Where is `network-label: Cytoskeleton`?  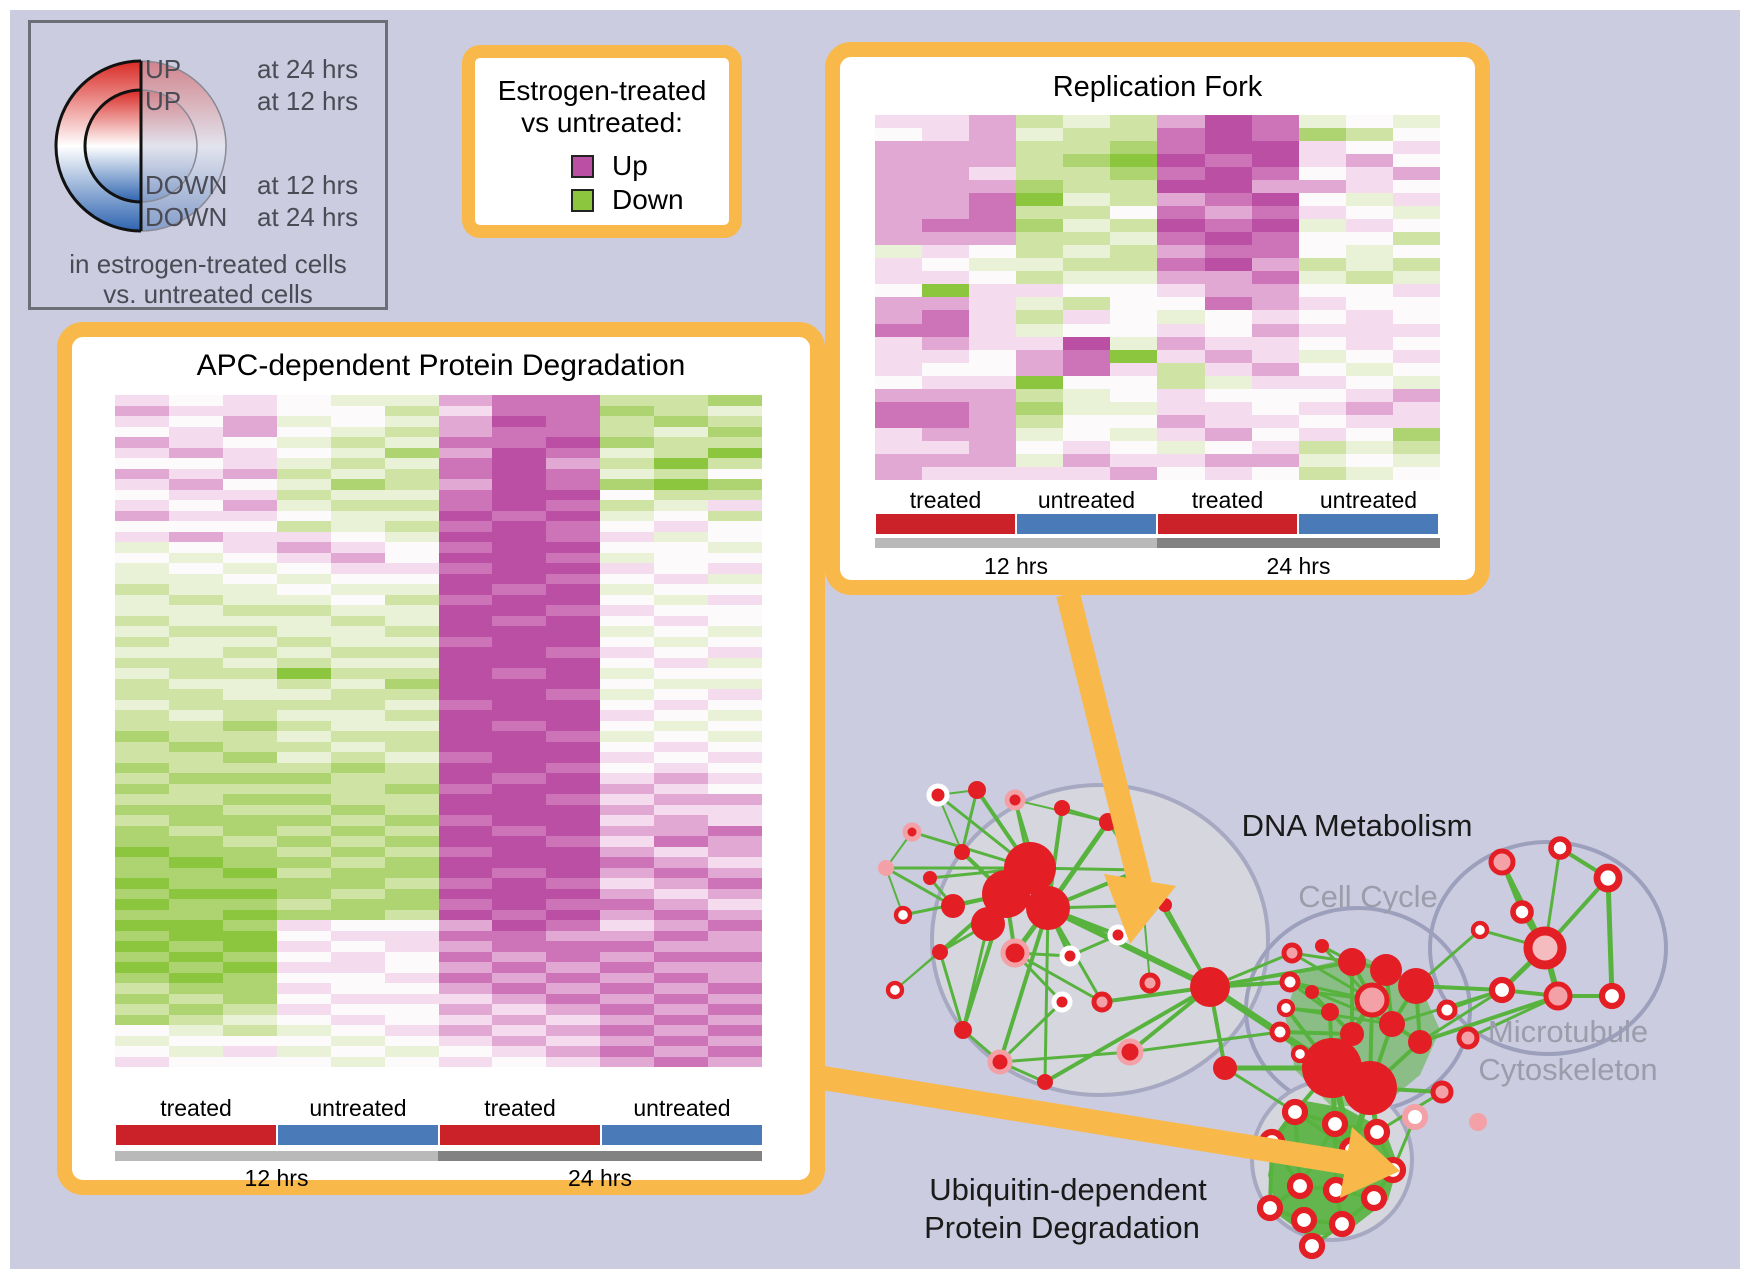
network-label: Cytoskeleton is located at coordinates (1567, 1069).